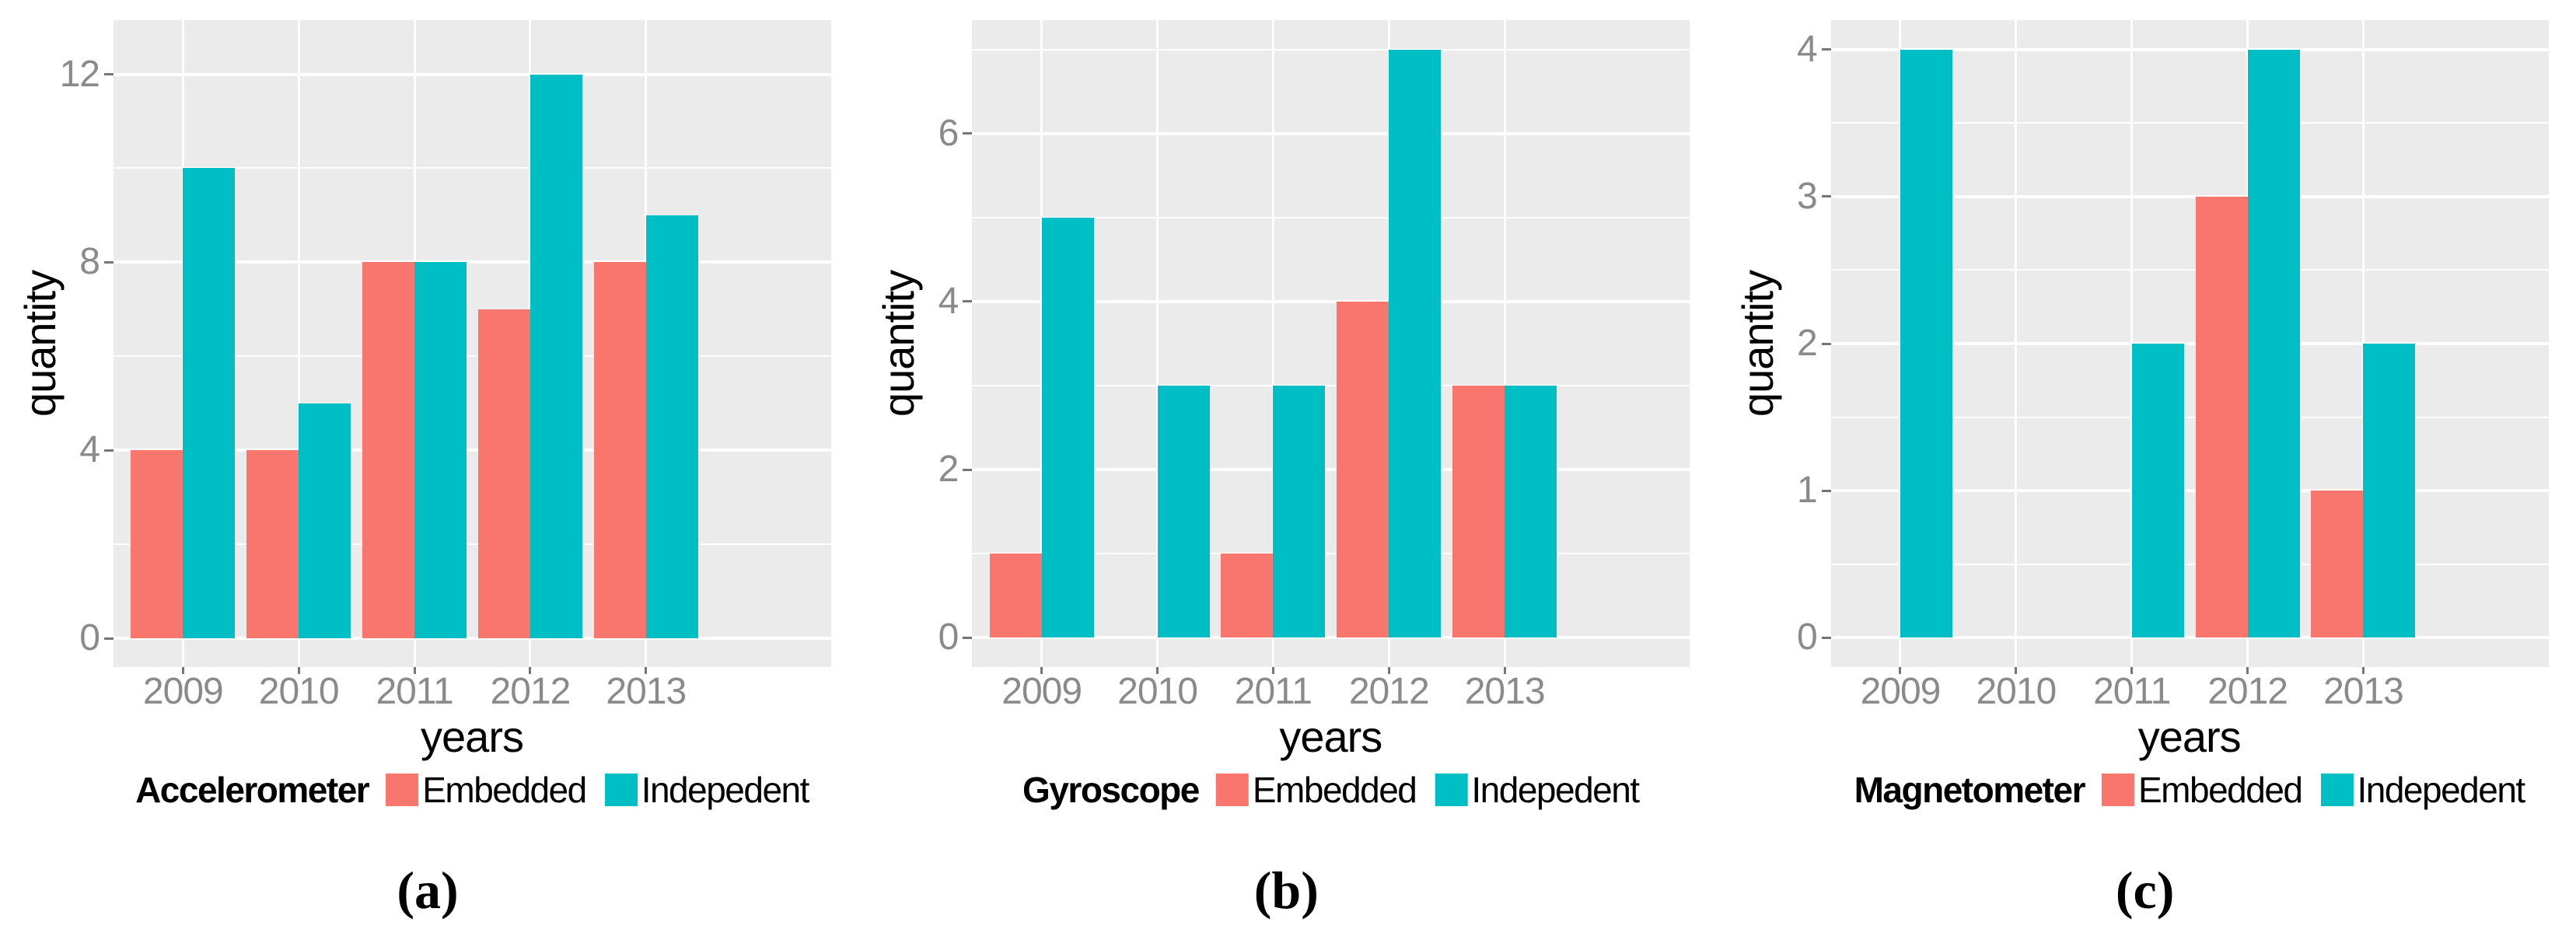 The image size is (2576, 936). What do you see at coordinates (948, 133) in the screenshot?
I see `y-tick-label: 6` at bounding box center [948, 133].